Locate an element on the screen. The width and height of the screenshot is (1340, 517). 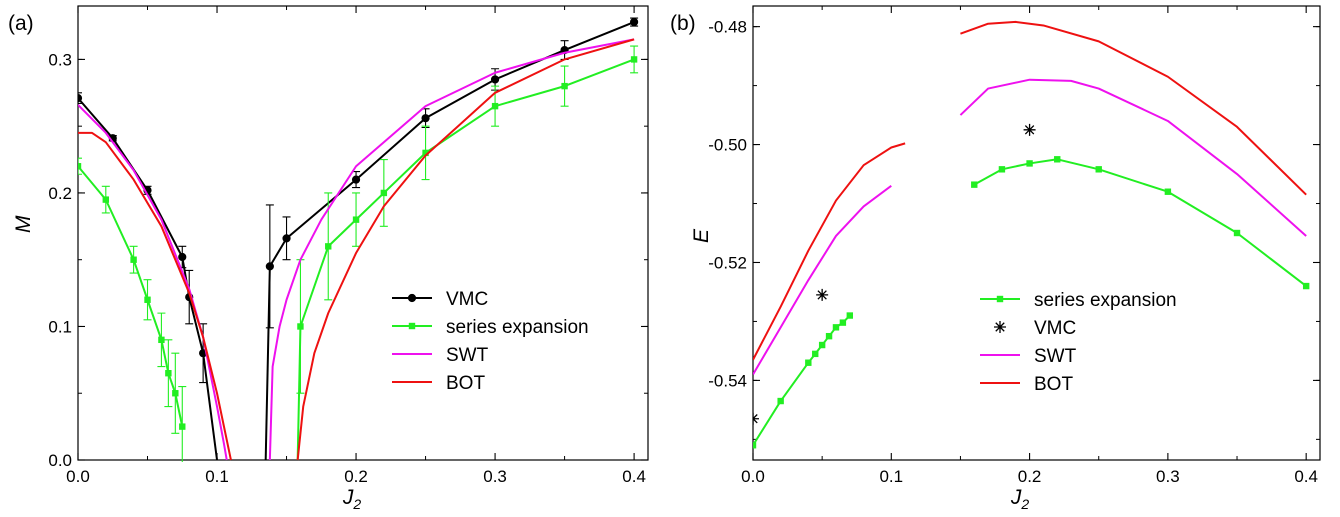
legend: series expansion VMC SWT BOT is located at coordinates (1078, 342).